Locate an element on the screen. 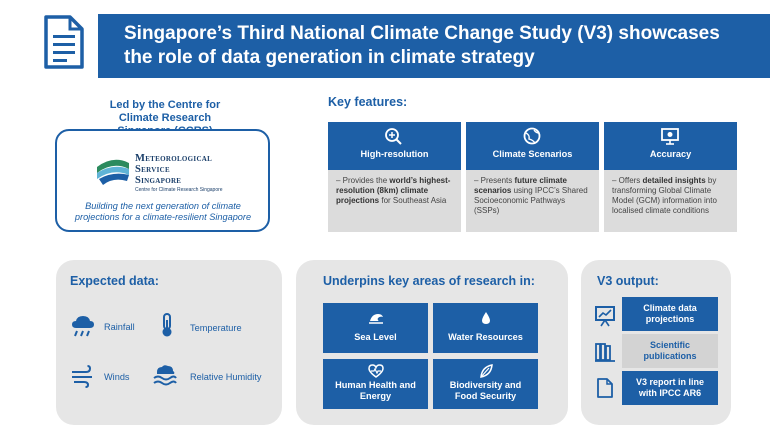 Image resolution: width=770 pixels, height=437 pixels. rain-cloud-icon is located at coordinates (83, 326).